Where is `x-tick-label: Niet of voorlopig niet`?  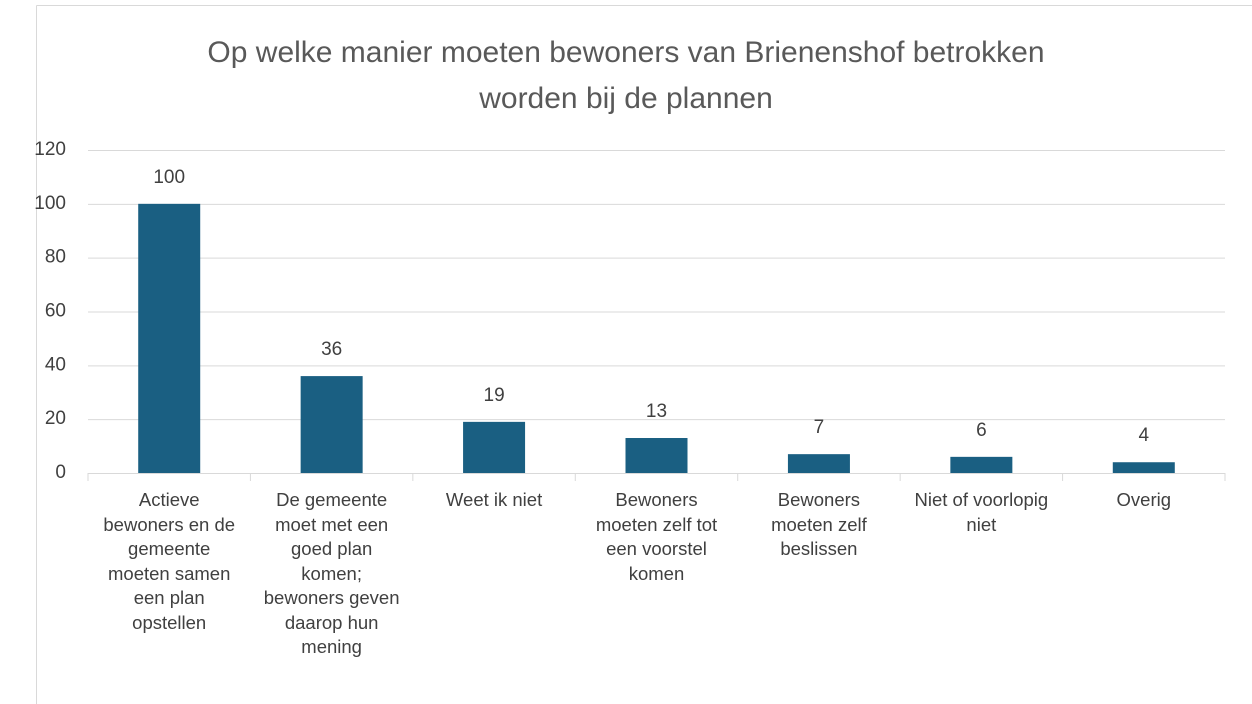 x-tick-label: Niet of voorlopig niet is located at coordinates (981, 512).